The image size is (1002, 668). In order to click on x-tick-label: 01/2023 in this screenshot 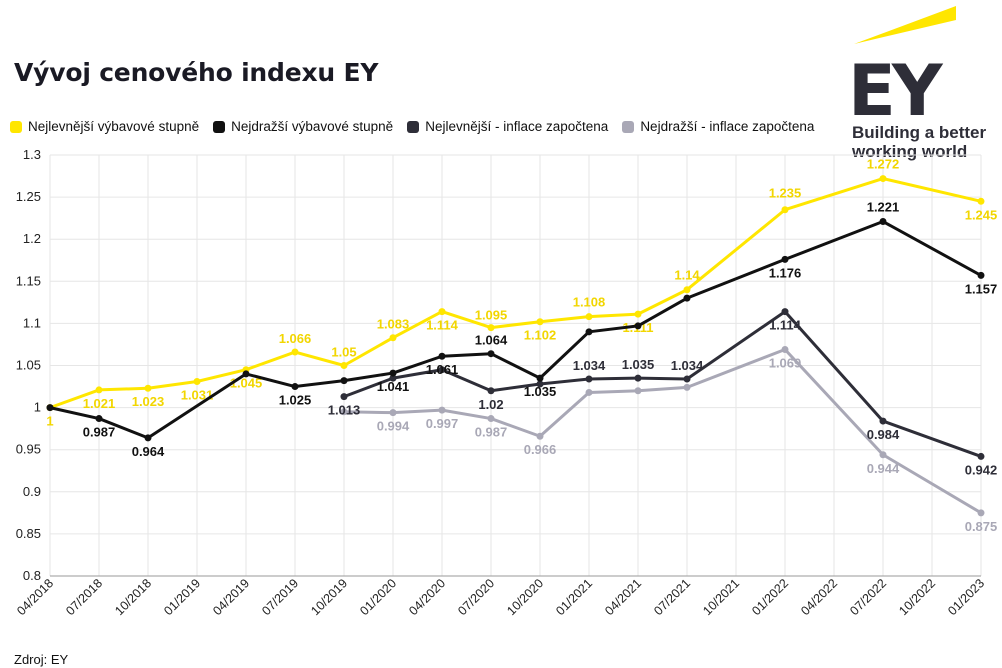, I will do `click(966, 597)`.